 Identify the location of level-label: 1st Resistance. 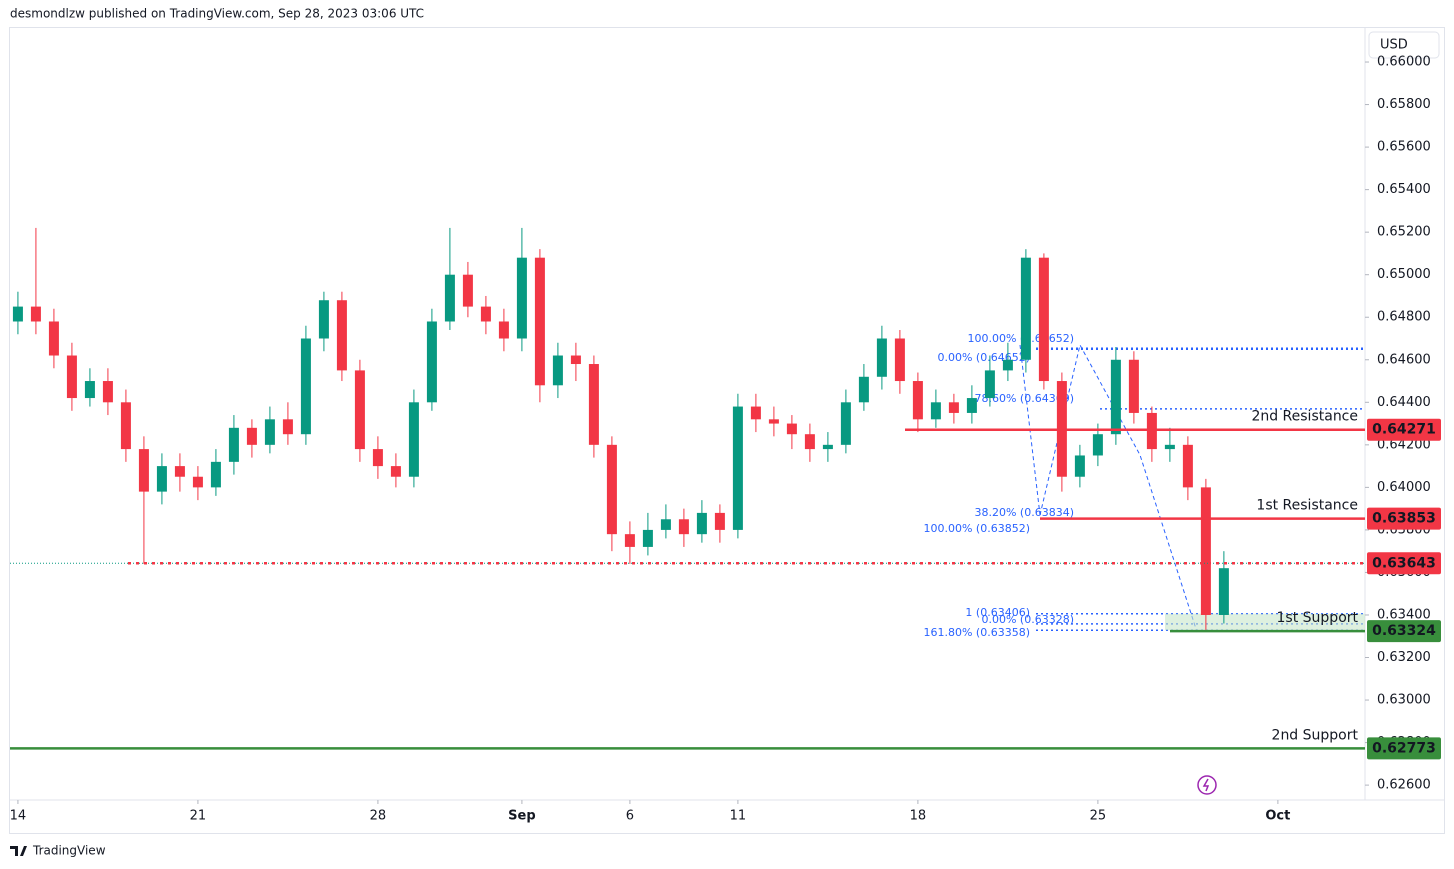
(1307, 506).